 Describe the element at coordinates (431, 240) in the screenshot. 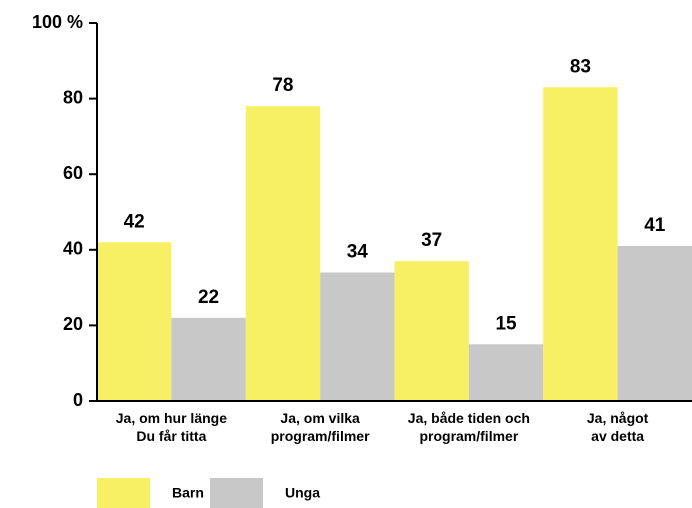

I see `value-label: 37` at that location.